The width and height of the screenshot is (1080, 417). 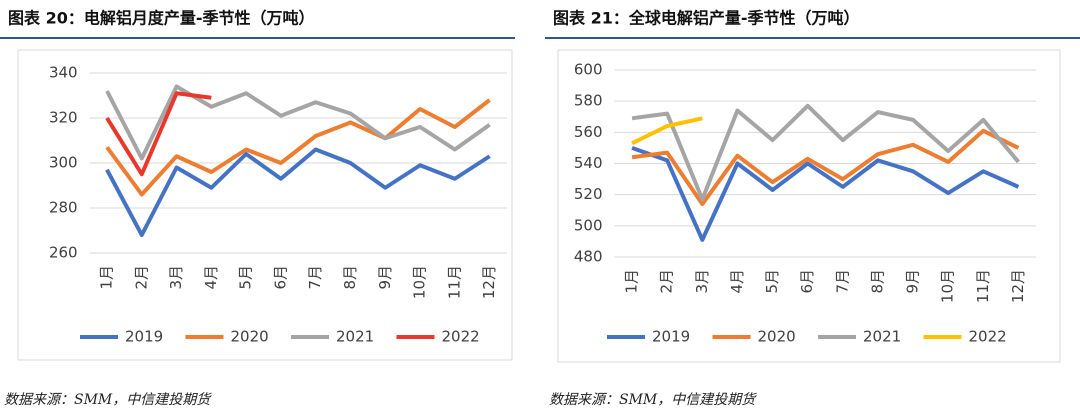 I want to click on y-tick-label: 280, so click(x=63, y=208).